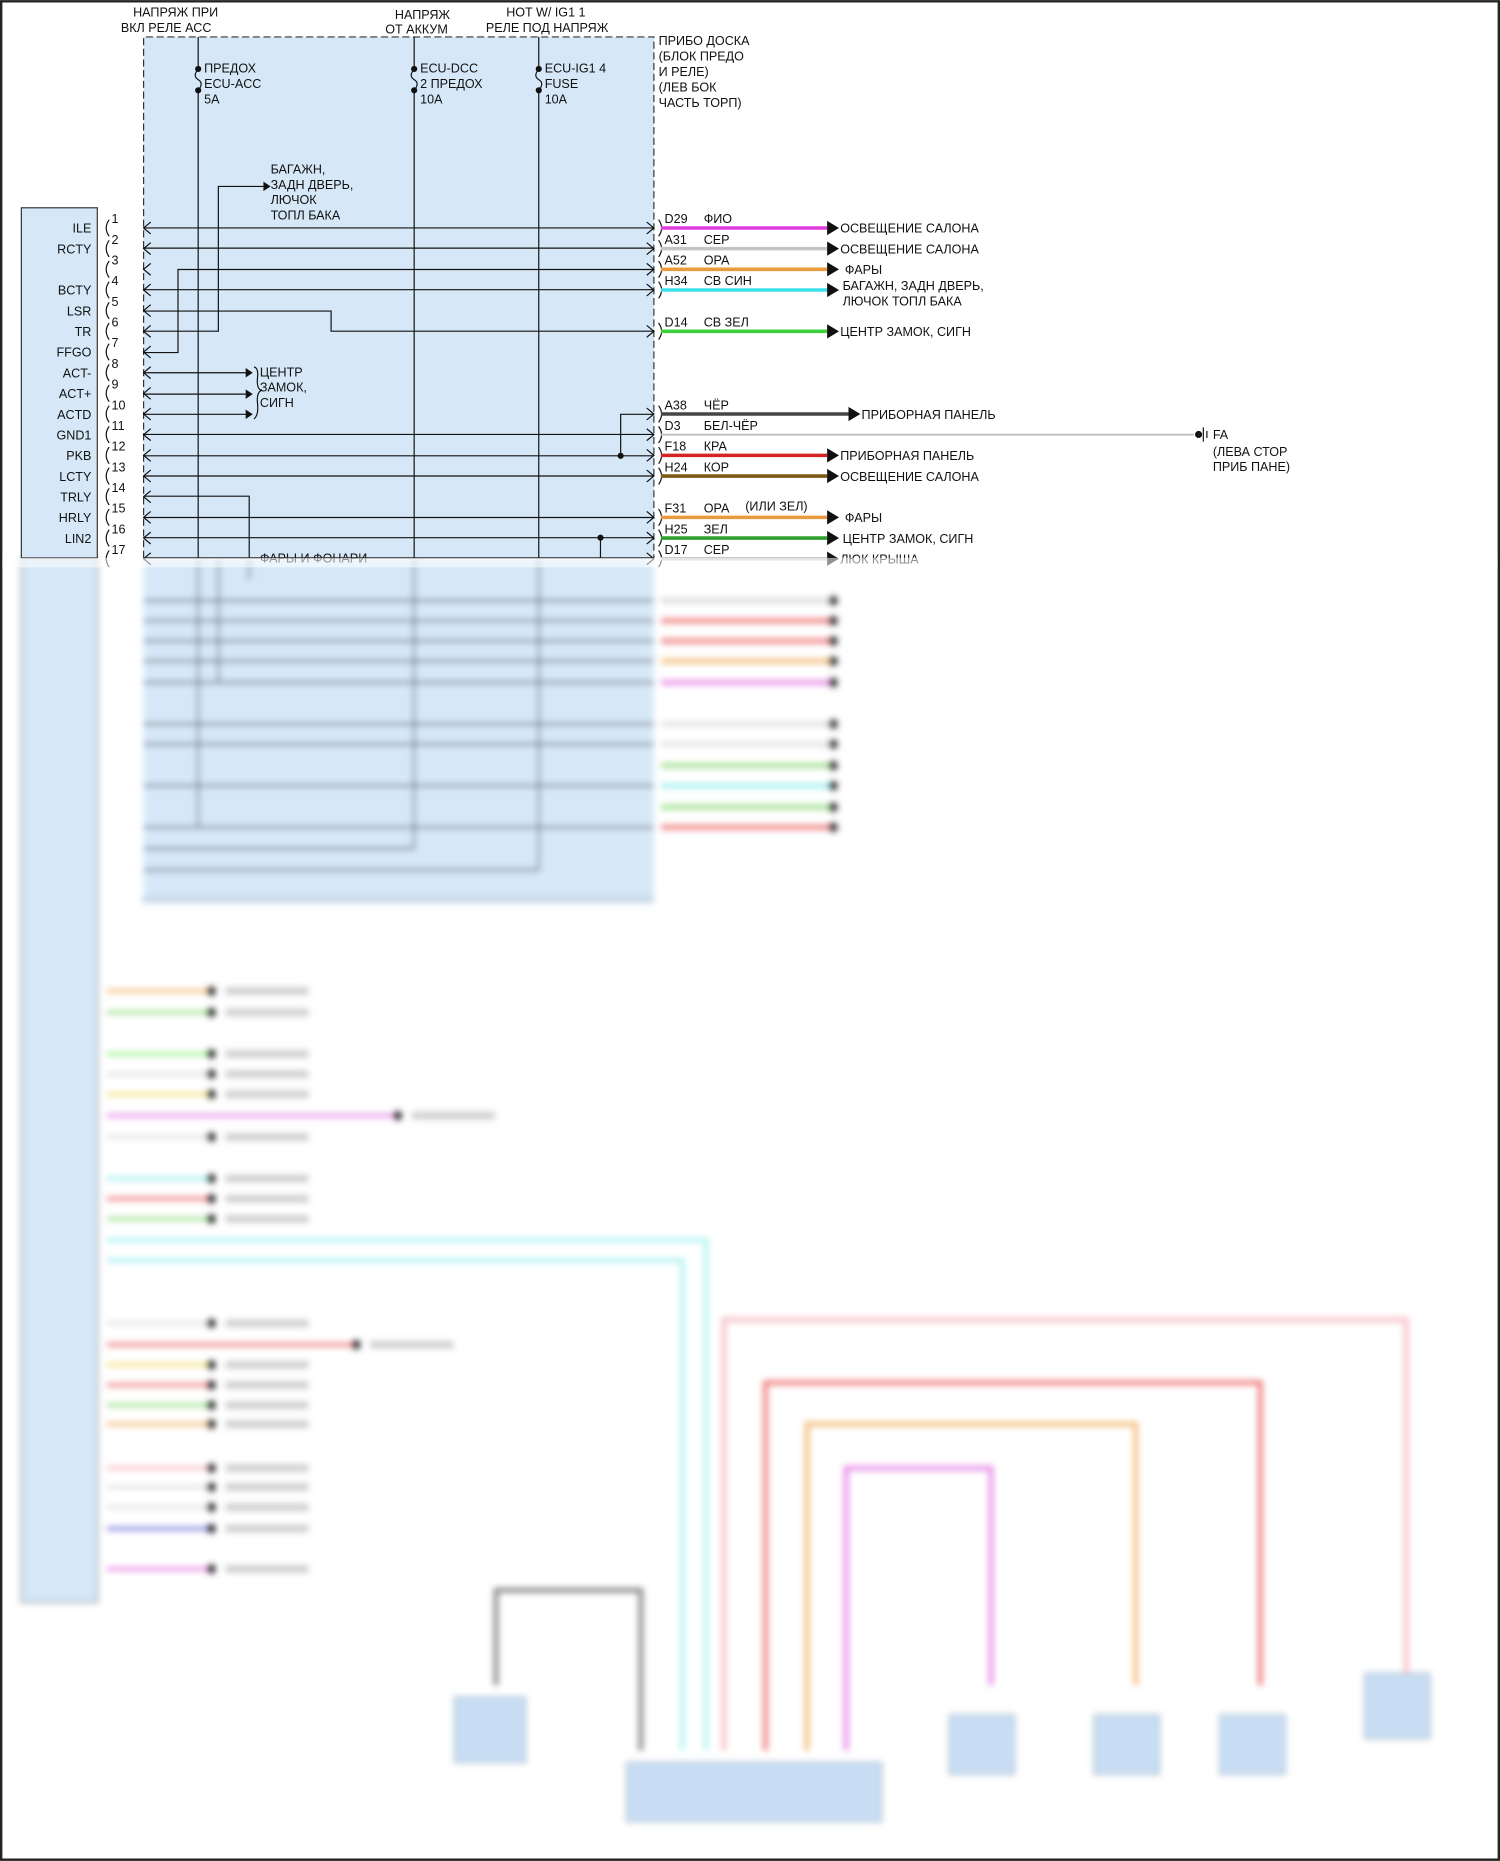 The height and width of the screenshot is (1861, 1500). What do you see at coordinates (431, 99) in the screenshot?
I see `fuse-rating: 10A` at bounding box center [431, 99].